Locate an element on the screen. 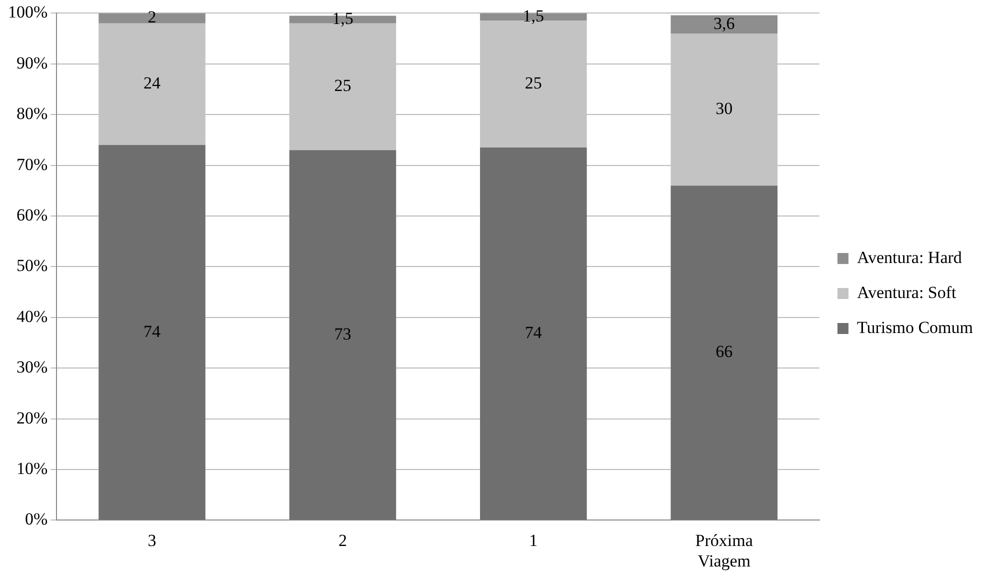 The width and height of the screenshot is (993, 575). x-tick-label: Próxima Viagem is located at coordinates (724, 550).